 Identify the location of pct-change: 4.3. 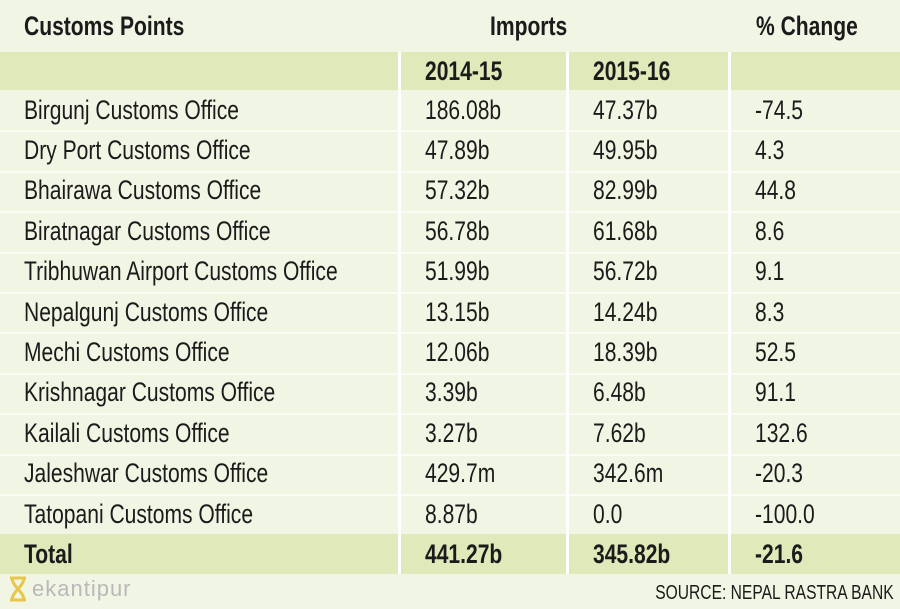
(770, 150).